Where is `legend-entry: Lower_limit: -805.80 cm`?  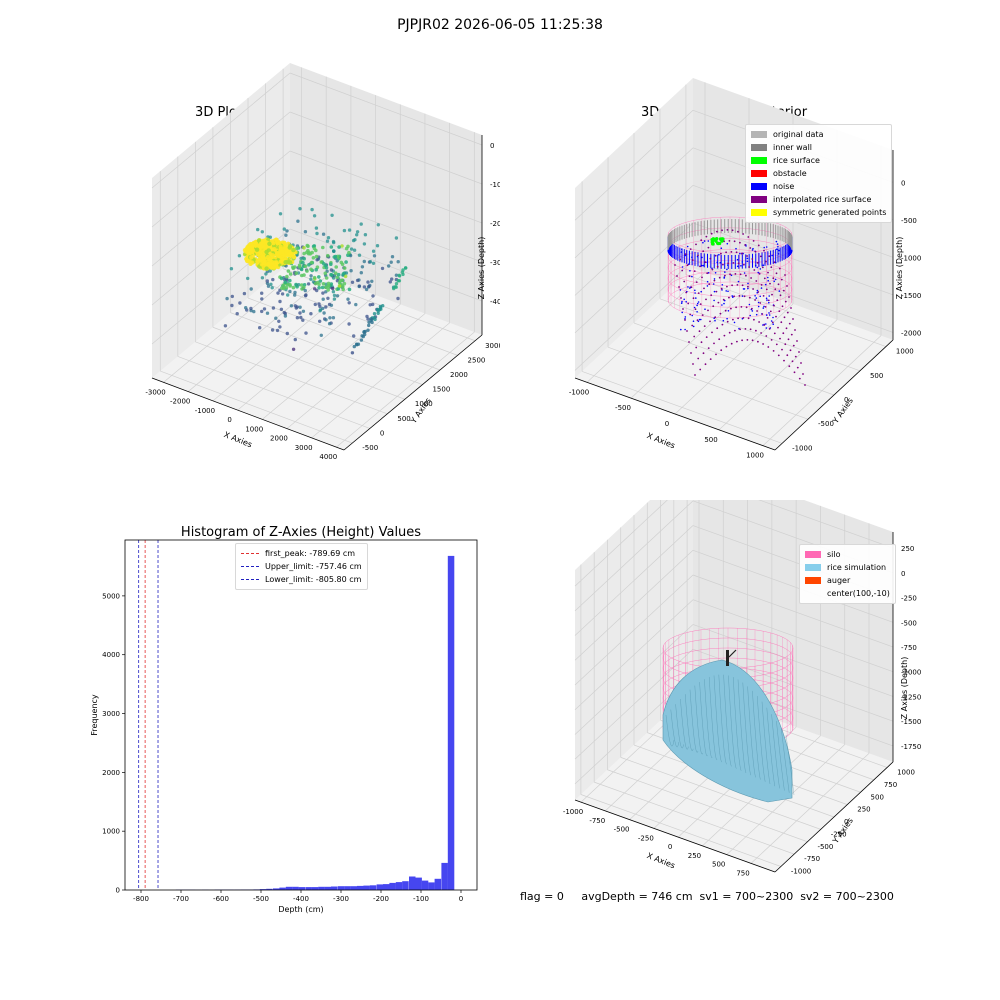 legend-entry: Lower_limit: -805.80 cm is located at coordinates (301, 579).